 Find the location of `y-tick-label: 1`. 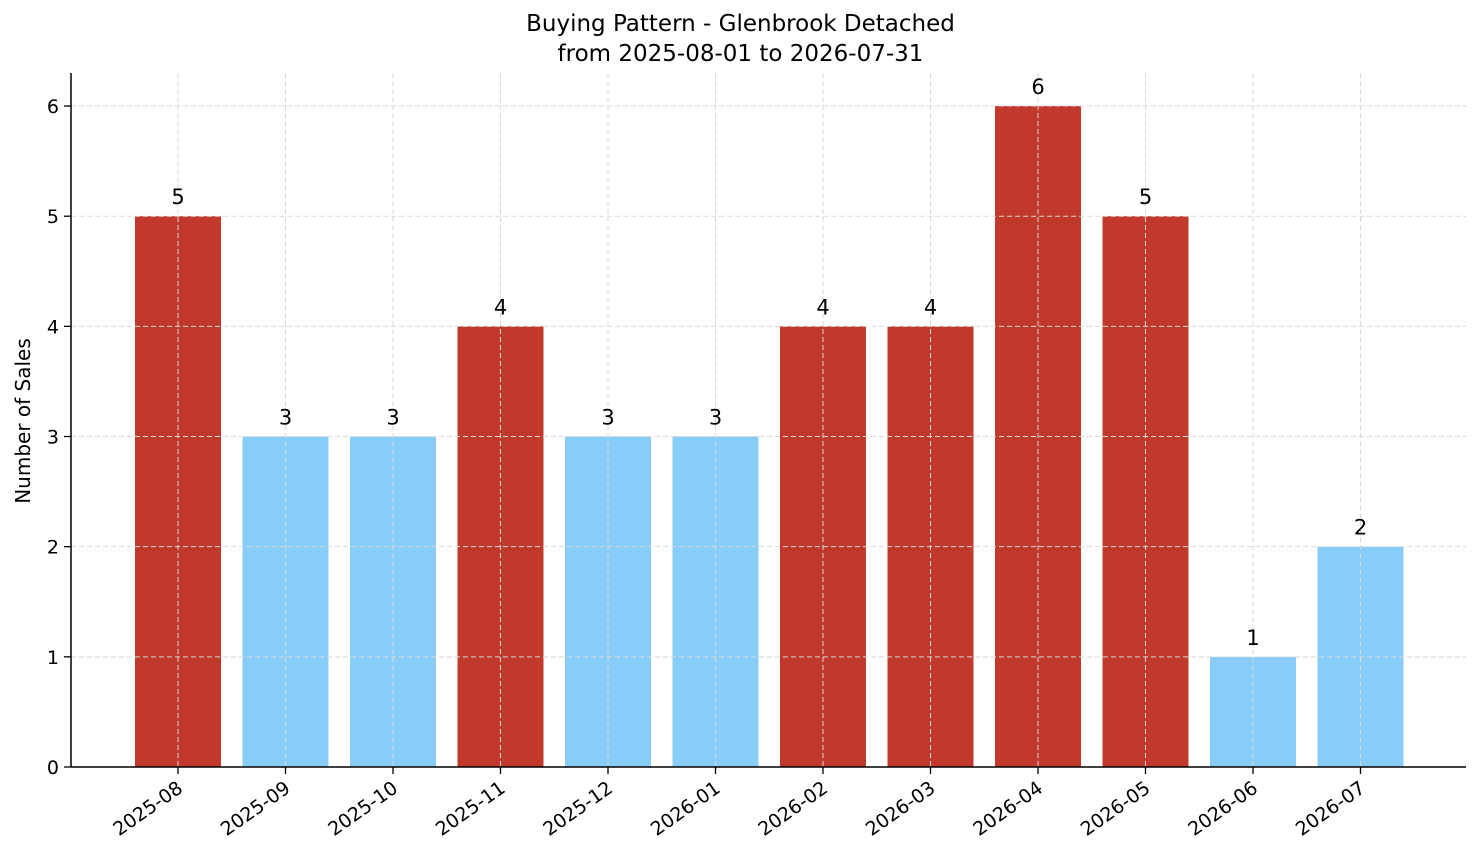

y-tick-label: 1 is located at coordinates (53, 658).